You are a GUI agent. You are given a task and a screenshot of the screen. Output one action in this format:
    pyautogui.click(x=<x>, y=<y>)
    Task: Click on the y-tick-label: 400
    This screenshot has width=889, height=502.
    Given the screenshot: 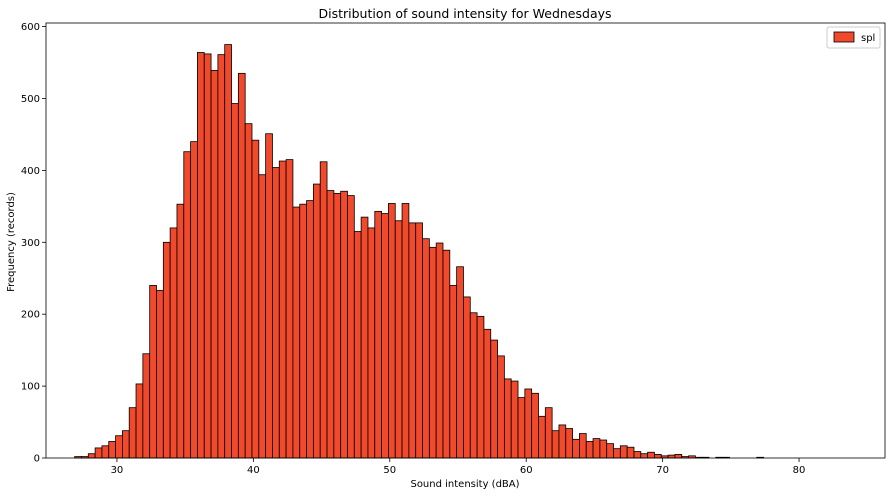 What is the action you would take?
    pyautogui.click(x=30, y=171)
    